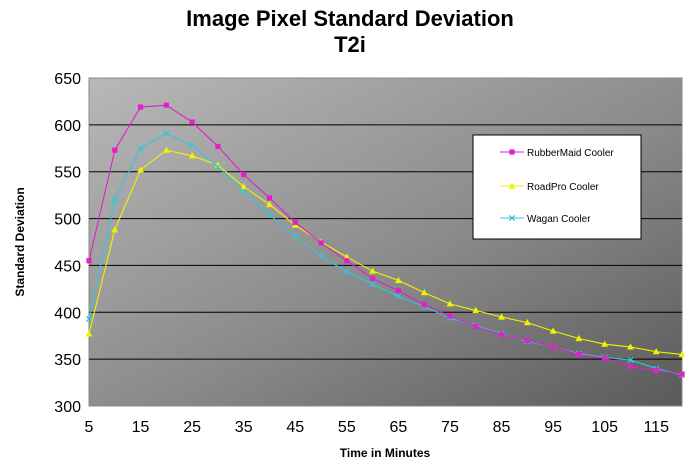 The height and width of the screenshot is (471, 700). I want to click on x-tick-label: 35, so click(244, 427).